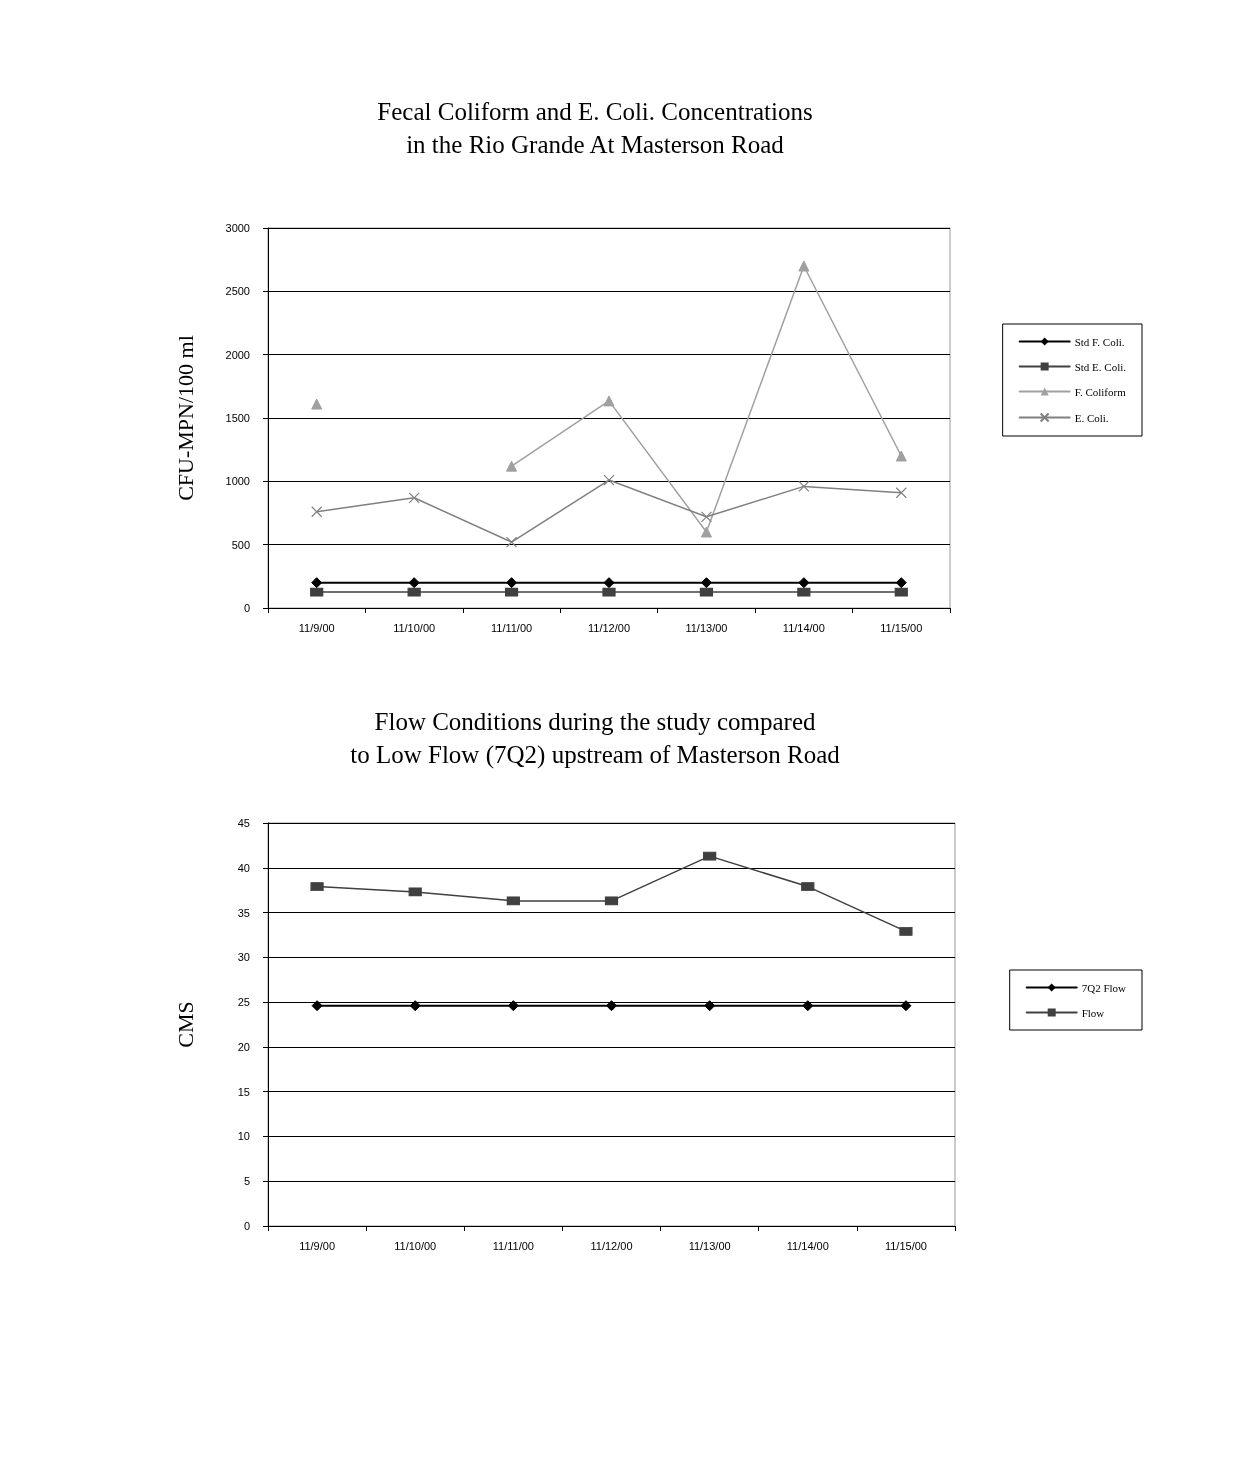  What do you see at coordinates (243, 1091) in the screenshot?
I see `y-tick-label: 15` at bounding box center [243, 1091].